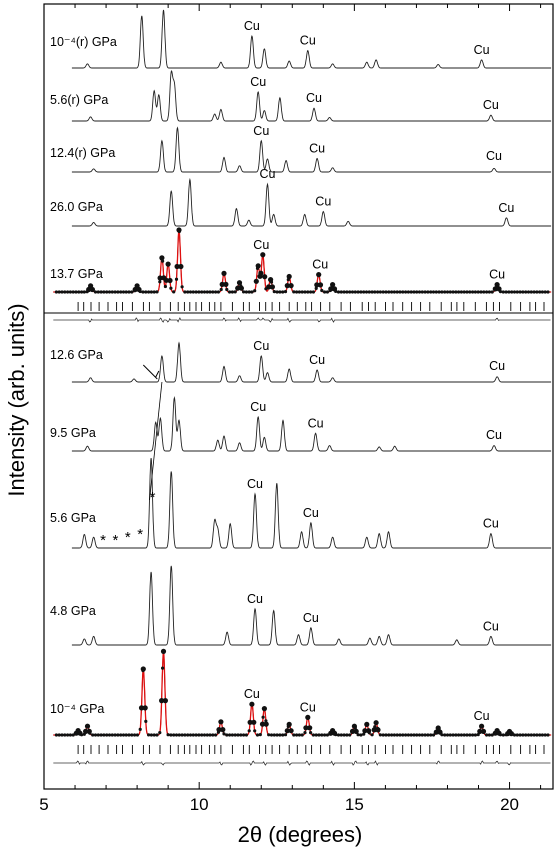 The image size is (556, 853). Describe the element at coordinates (157, 374) in the screenshot. I see `arrow` at that location.